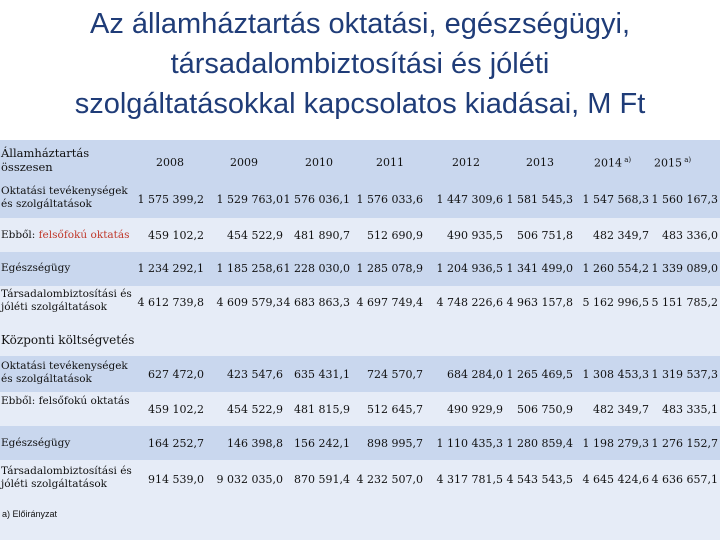 The height and width of the screenshot is (540, 720). Describe the element at coordinates (540, 162) in the screenshot. I see `year-header: 2013` at that location.